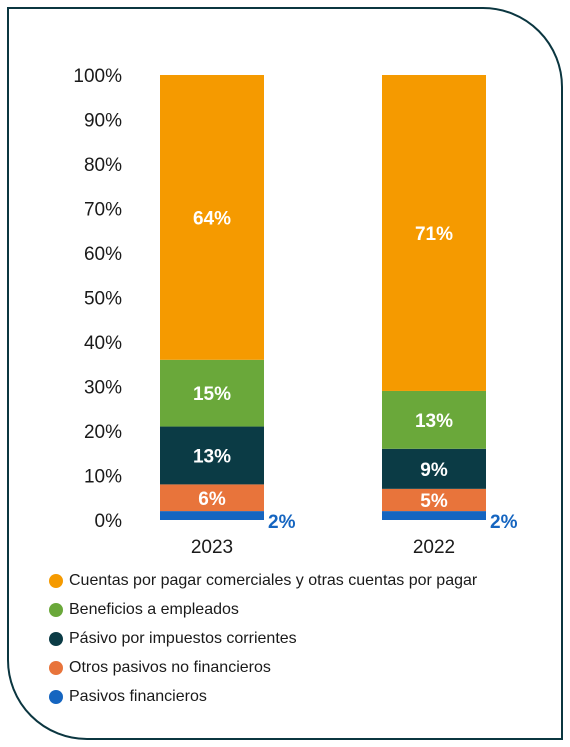 The width and height of the screenshot is (570, 747). What do you see at coordinates (434, 547) in the screenshot?
I see `x-category-label: 2022` at bounding box center [434, 547].